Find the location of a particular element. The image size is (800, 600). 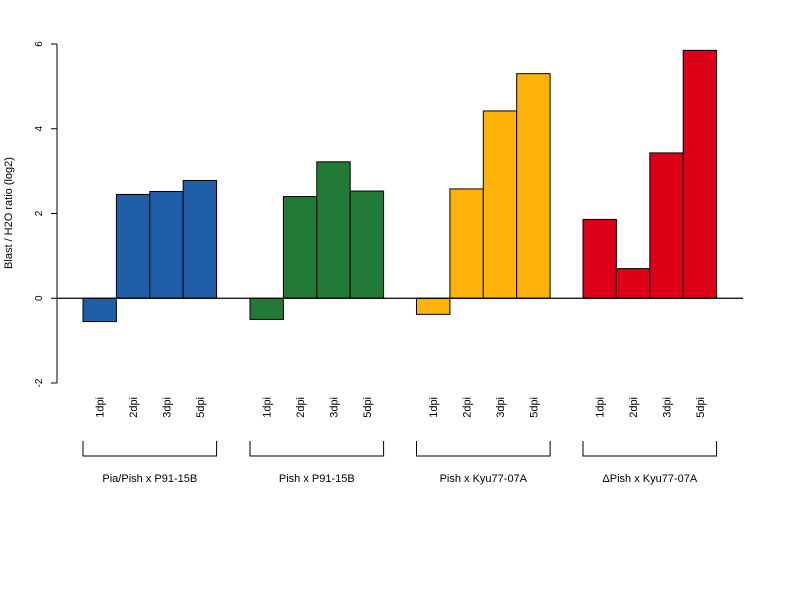

group-label: Pia/Pish x P91-15B is located at coordinates (149, 479).